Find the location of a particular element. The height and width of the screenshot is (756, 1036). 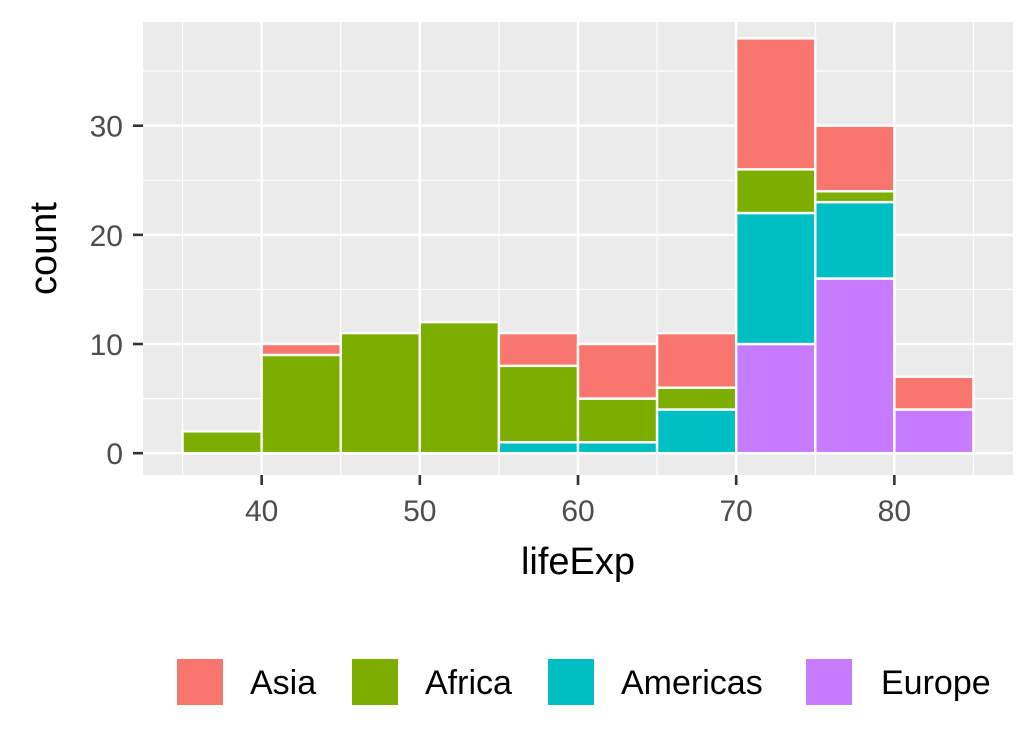

y-tick-labels: 0 10 20 30 is located at coordinates (106, 291).